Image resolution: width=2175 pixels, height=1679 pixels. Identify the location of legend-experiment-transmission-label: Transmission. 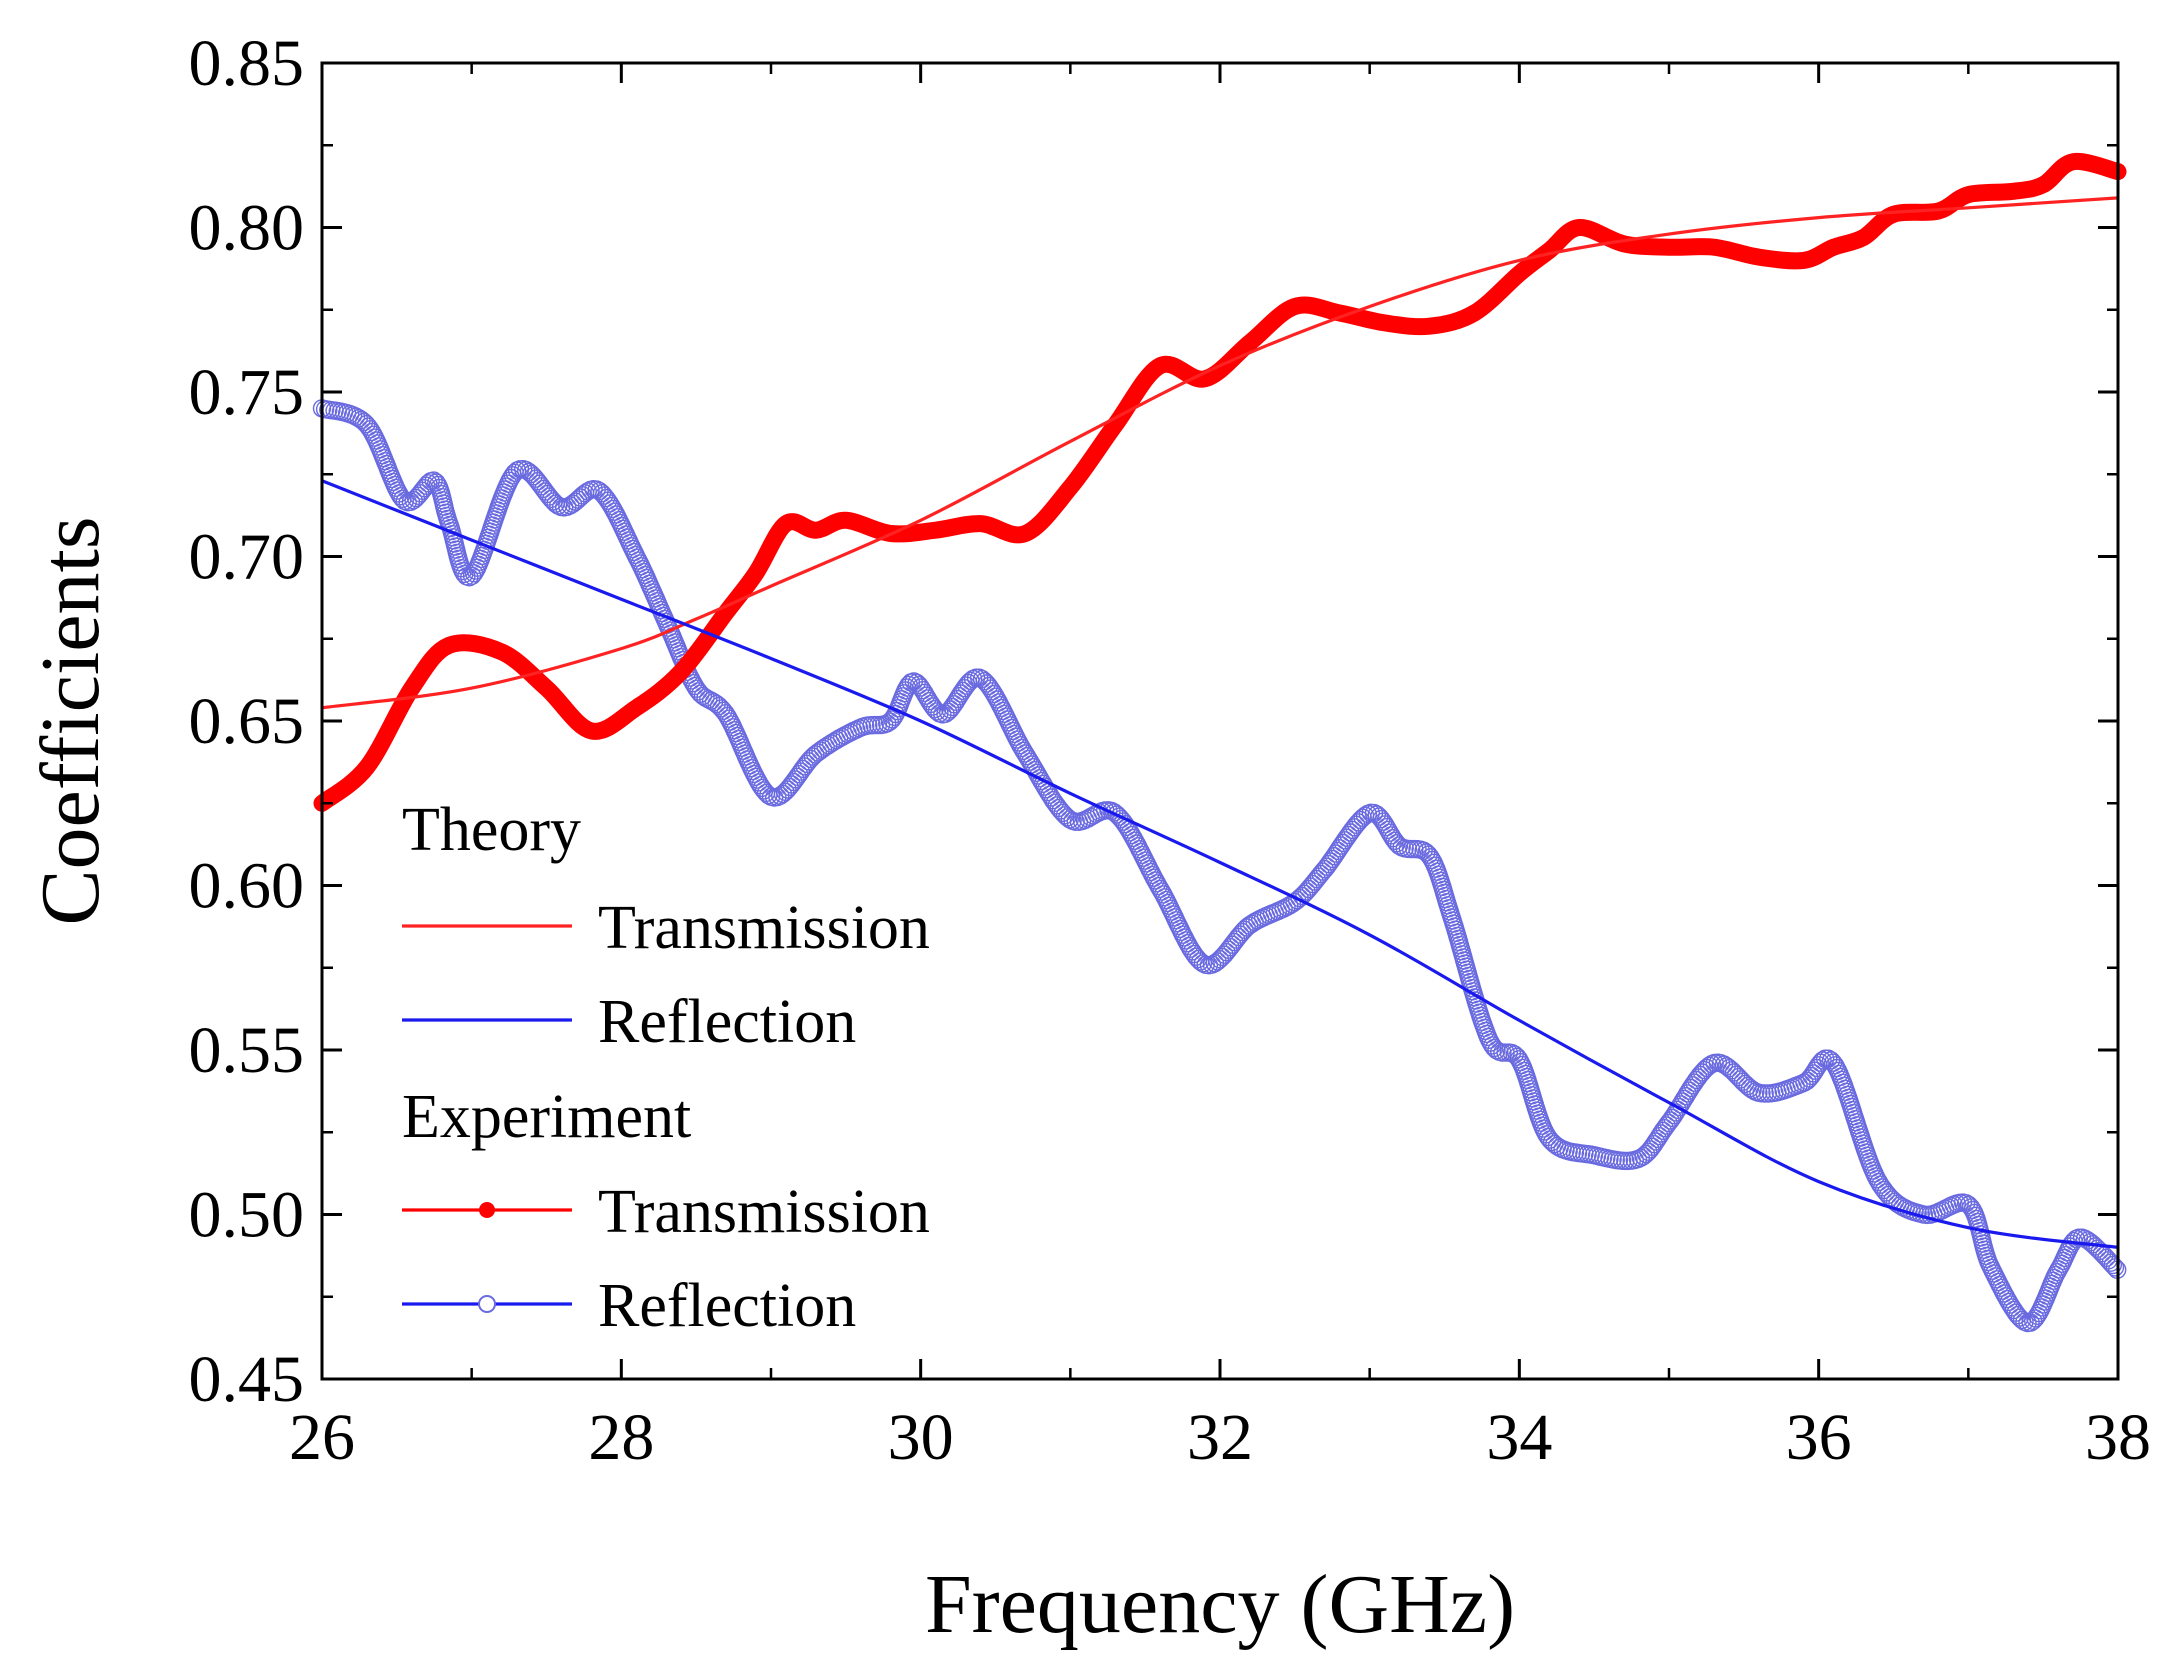
(764, 1212).